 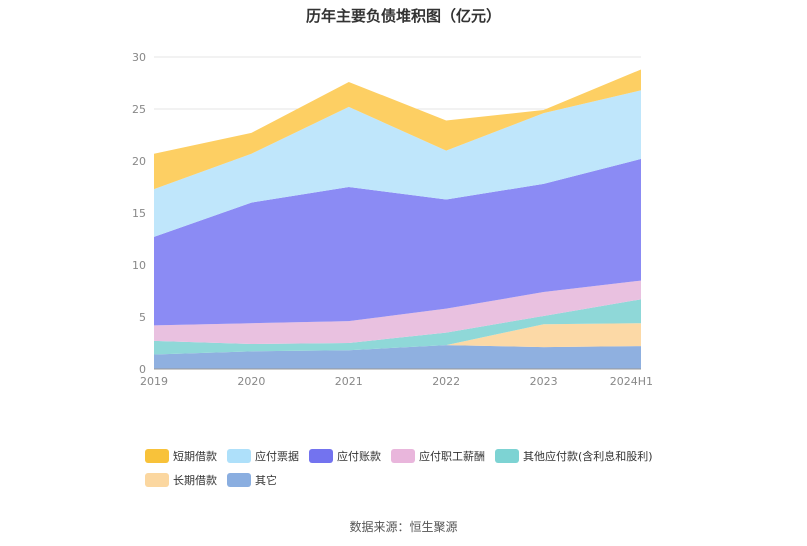 I want to click on legend-item: 其它, so click(x=252, y=480).